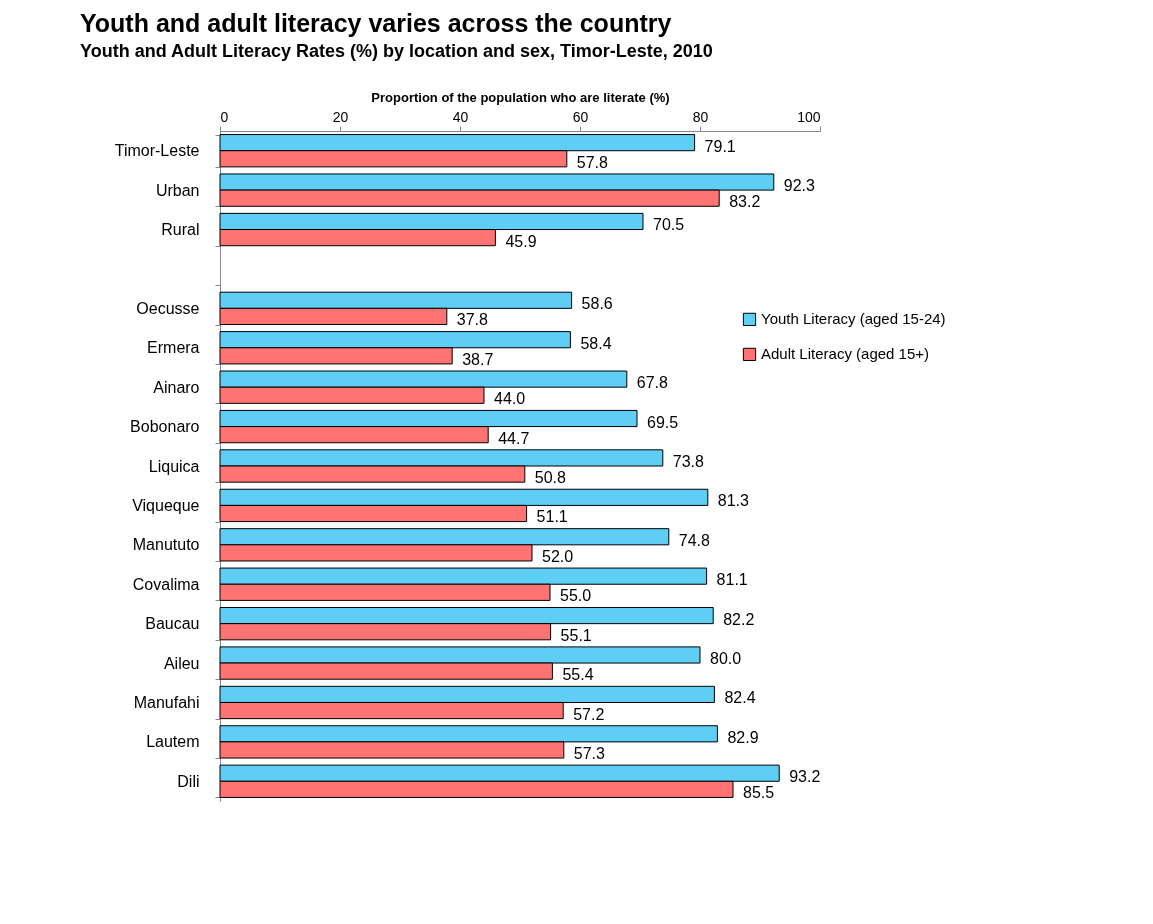 The image size is (1153, 924). I want to click on y-tick-label: Timor-Leste, so click(157, 151).